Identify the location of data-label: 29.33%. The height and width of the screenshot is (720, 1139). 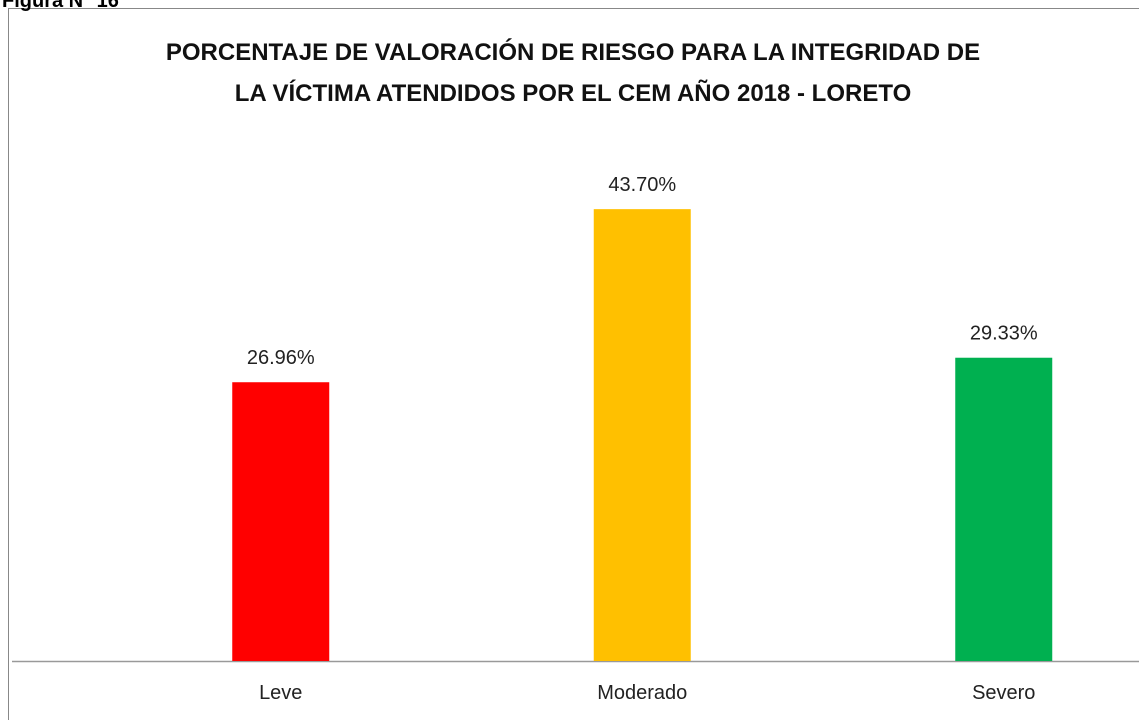
(1004, 334).